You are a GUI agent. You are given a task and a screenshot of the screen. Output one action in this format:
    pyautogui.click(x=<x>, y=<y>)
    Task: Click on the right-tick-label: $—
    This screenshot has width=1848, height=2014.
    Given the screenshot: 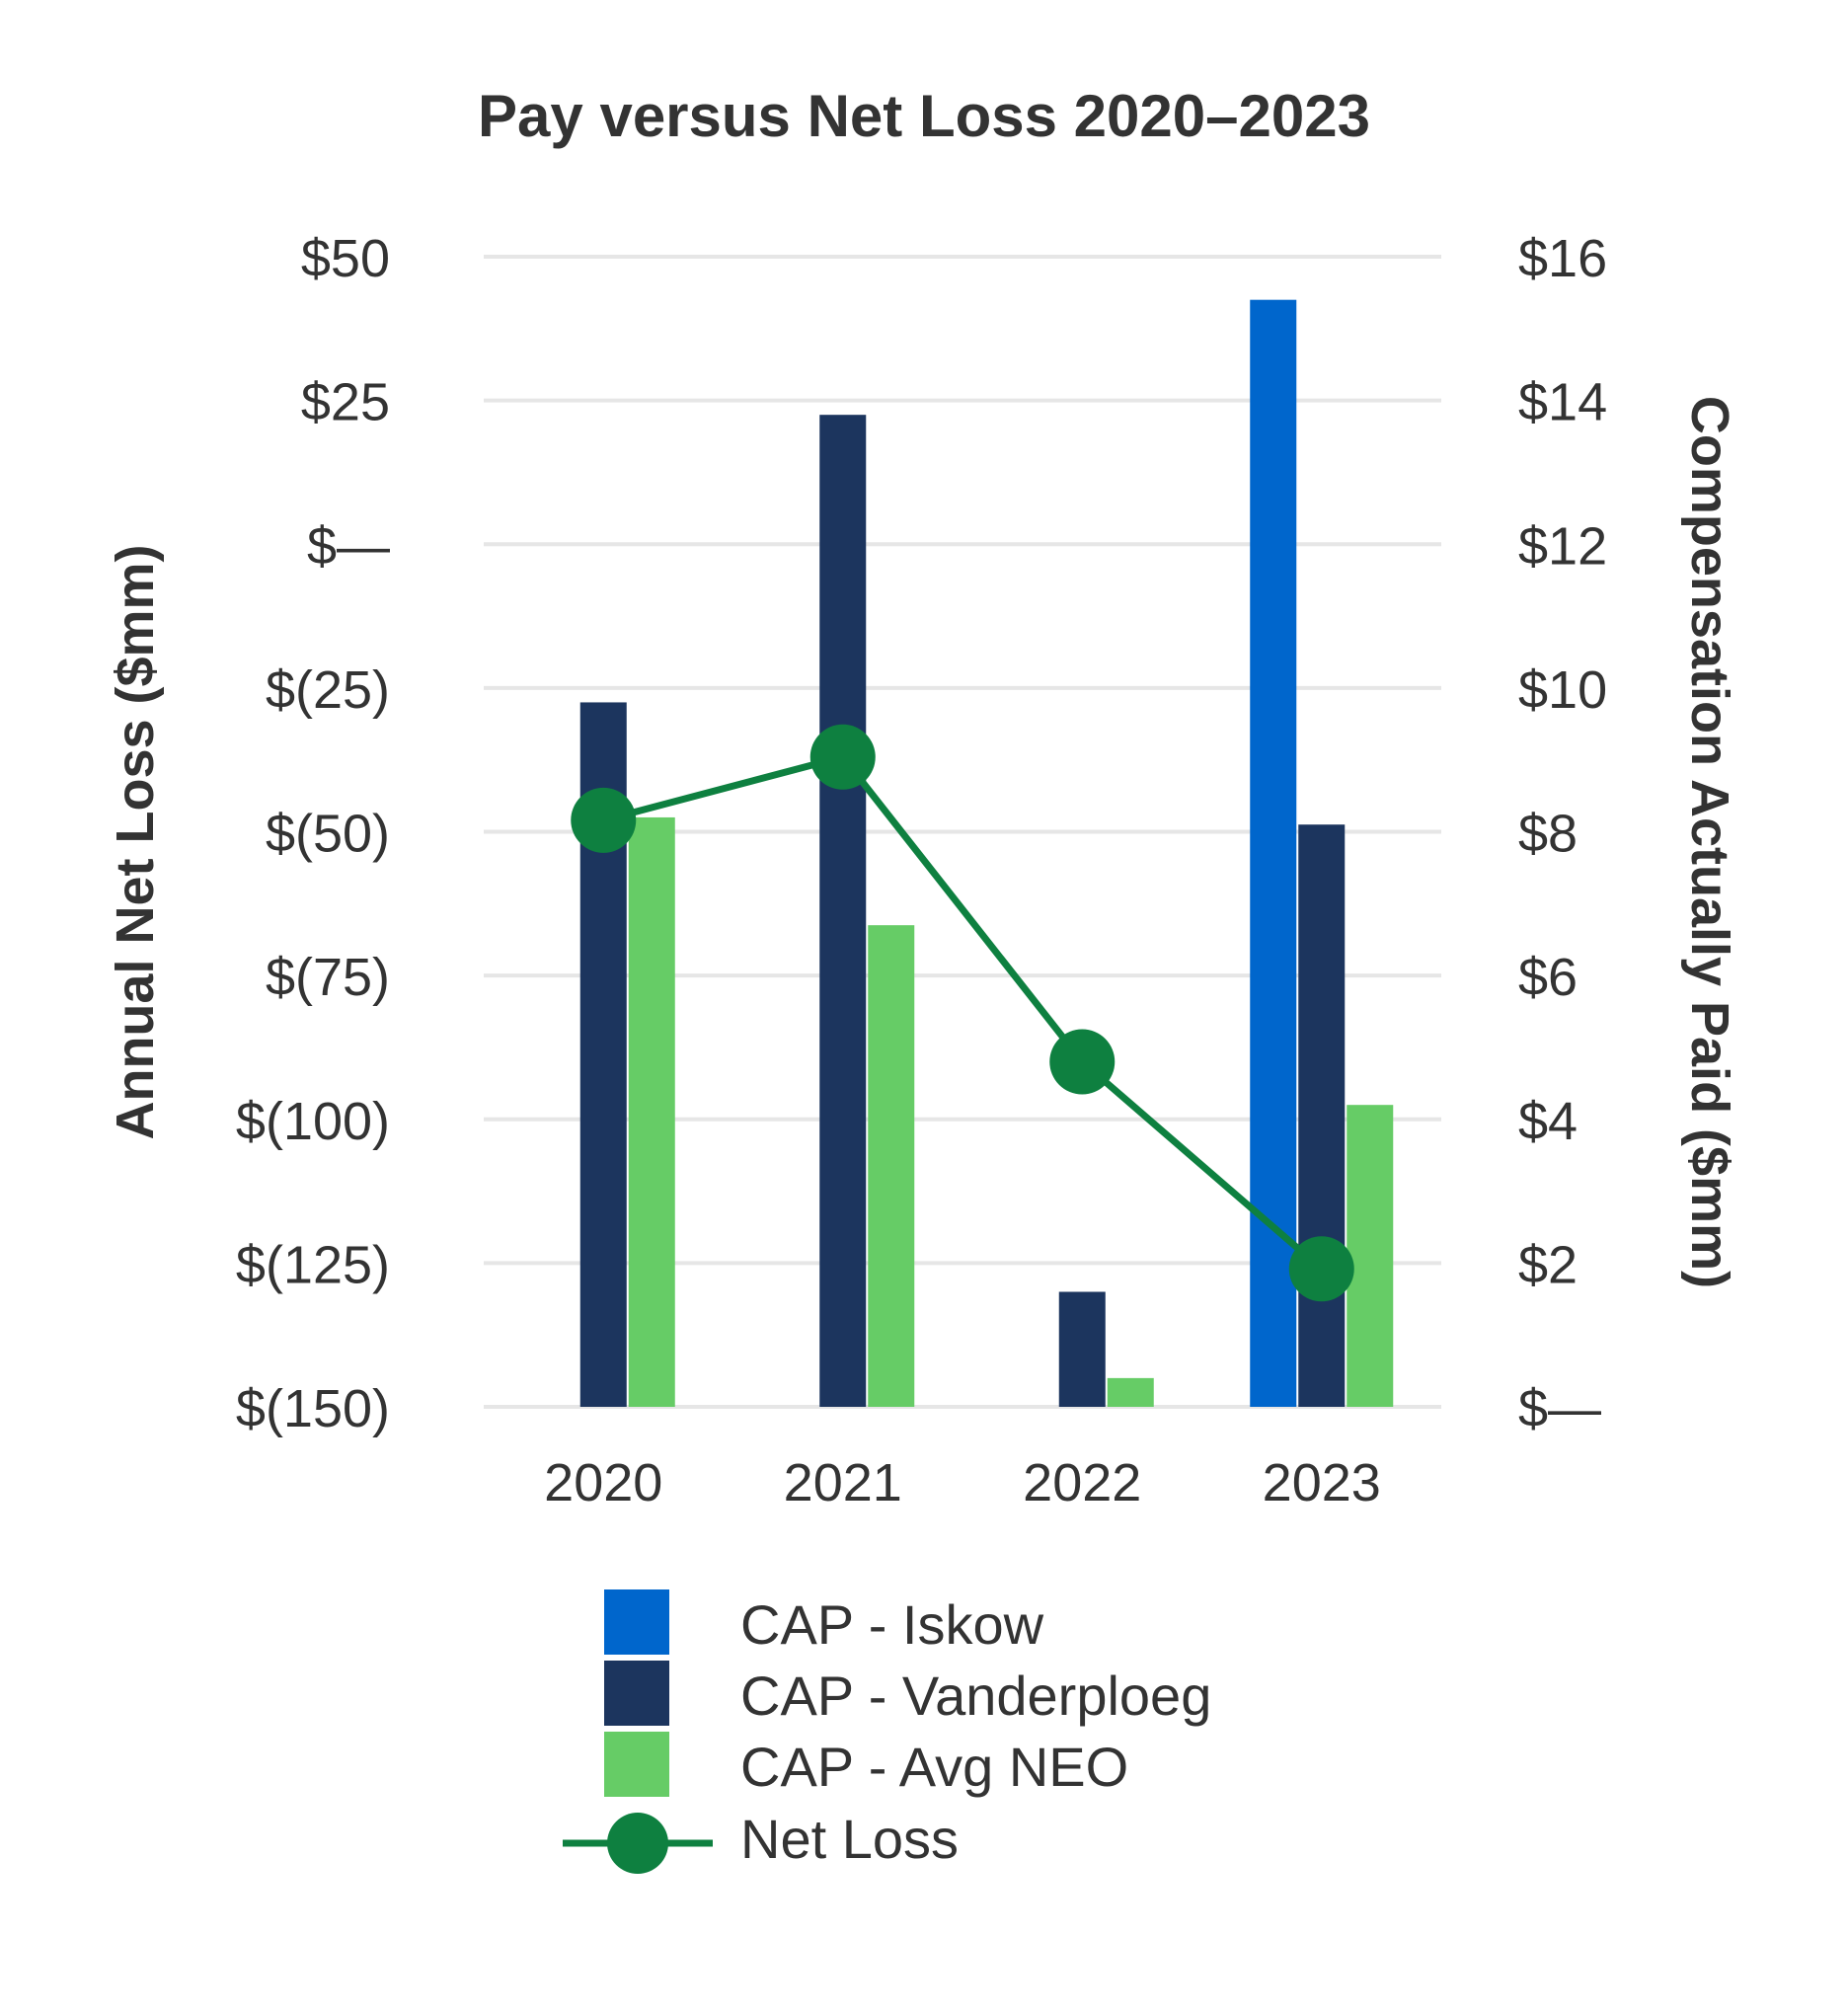 What is the action you would take?
    pyautogui.click(x=1559, y=1408)
    